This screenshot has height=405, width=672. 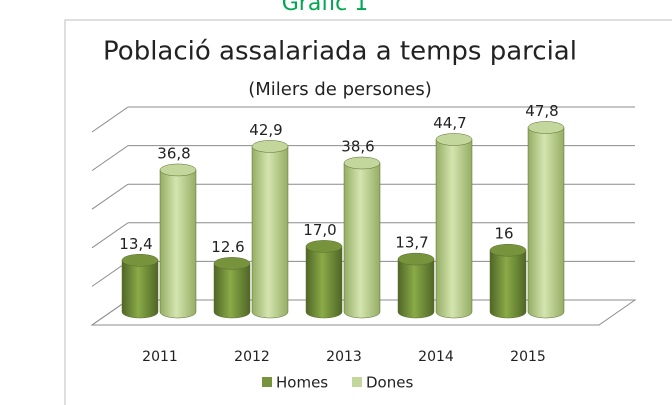 I want to click on chart-subtitle: (Milers de persones), so click(x=340, y=89).